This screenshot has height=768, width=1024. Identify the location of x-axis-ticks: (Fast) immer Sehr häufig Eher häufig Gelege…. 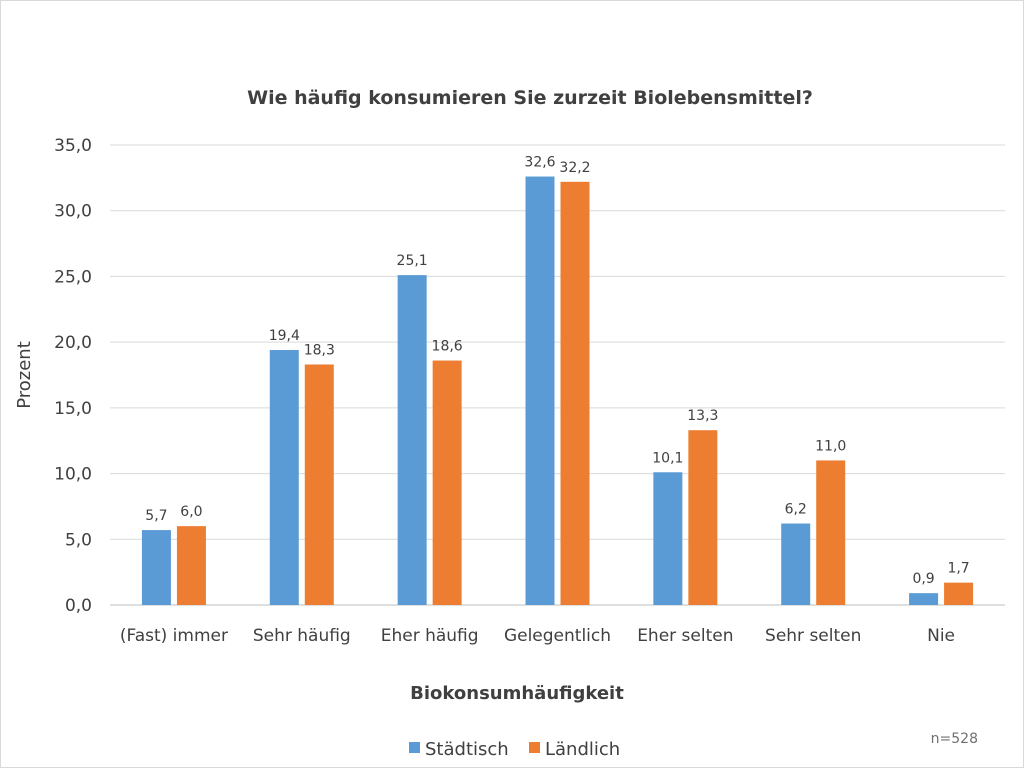
(537, 636).